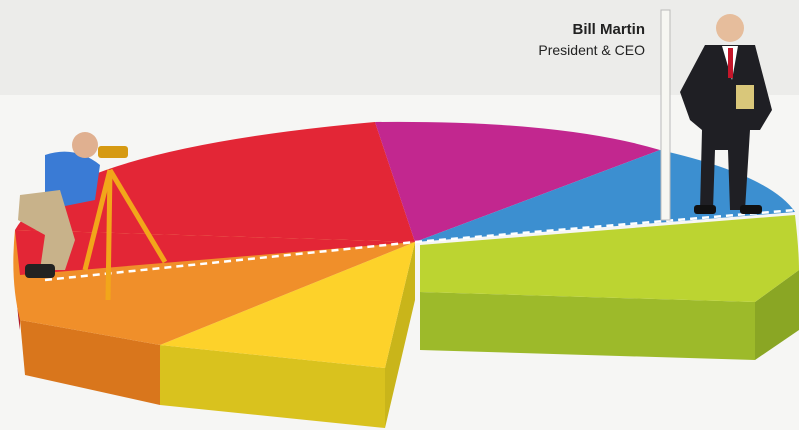 The height and width of the screenshot is (430, 799). I want to click on measuring-rod, so click(665, 115).